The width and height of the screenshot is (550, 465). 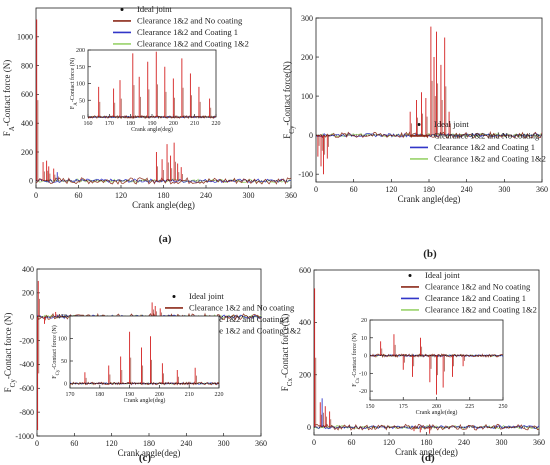 What do you see at coordinates (190, 21) in the screenshot?
I see `panel-a-legend-label-nc: Clearance 1&2 and No coating` at bounding box center [190, 21].